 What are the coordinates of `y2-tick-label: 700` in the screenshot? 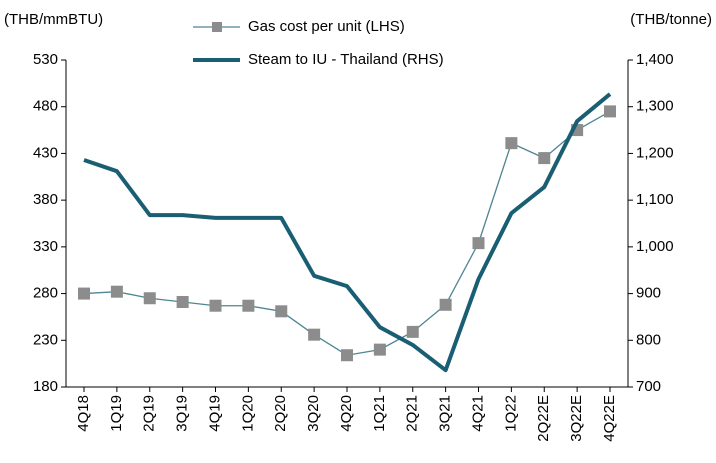 It's located at (648, 386).